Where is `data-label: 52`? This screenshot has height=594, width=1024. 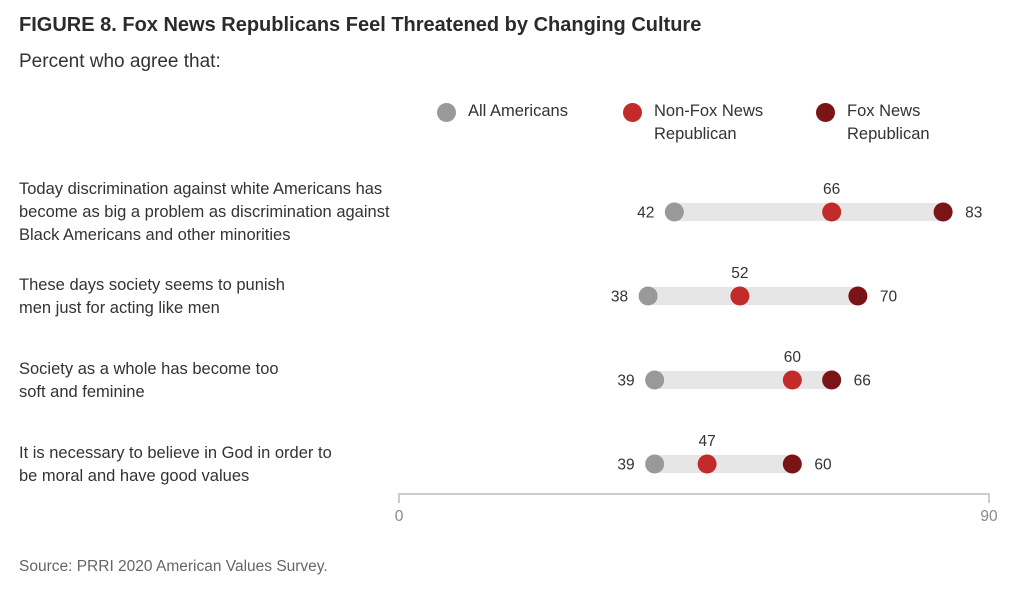
data-label: 52 is located at coordinates (739, 273).